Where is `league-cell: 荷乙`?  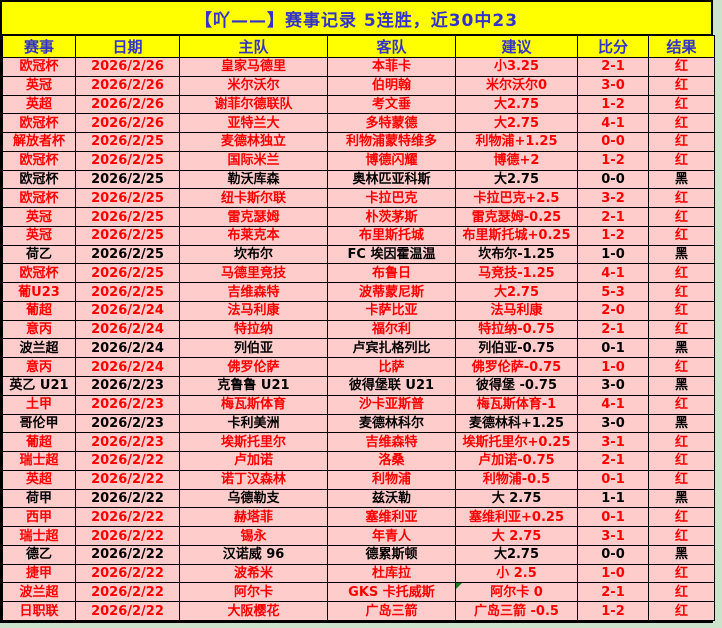 league-cell: 荷乙 is located at coordinates (39, 254).